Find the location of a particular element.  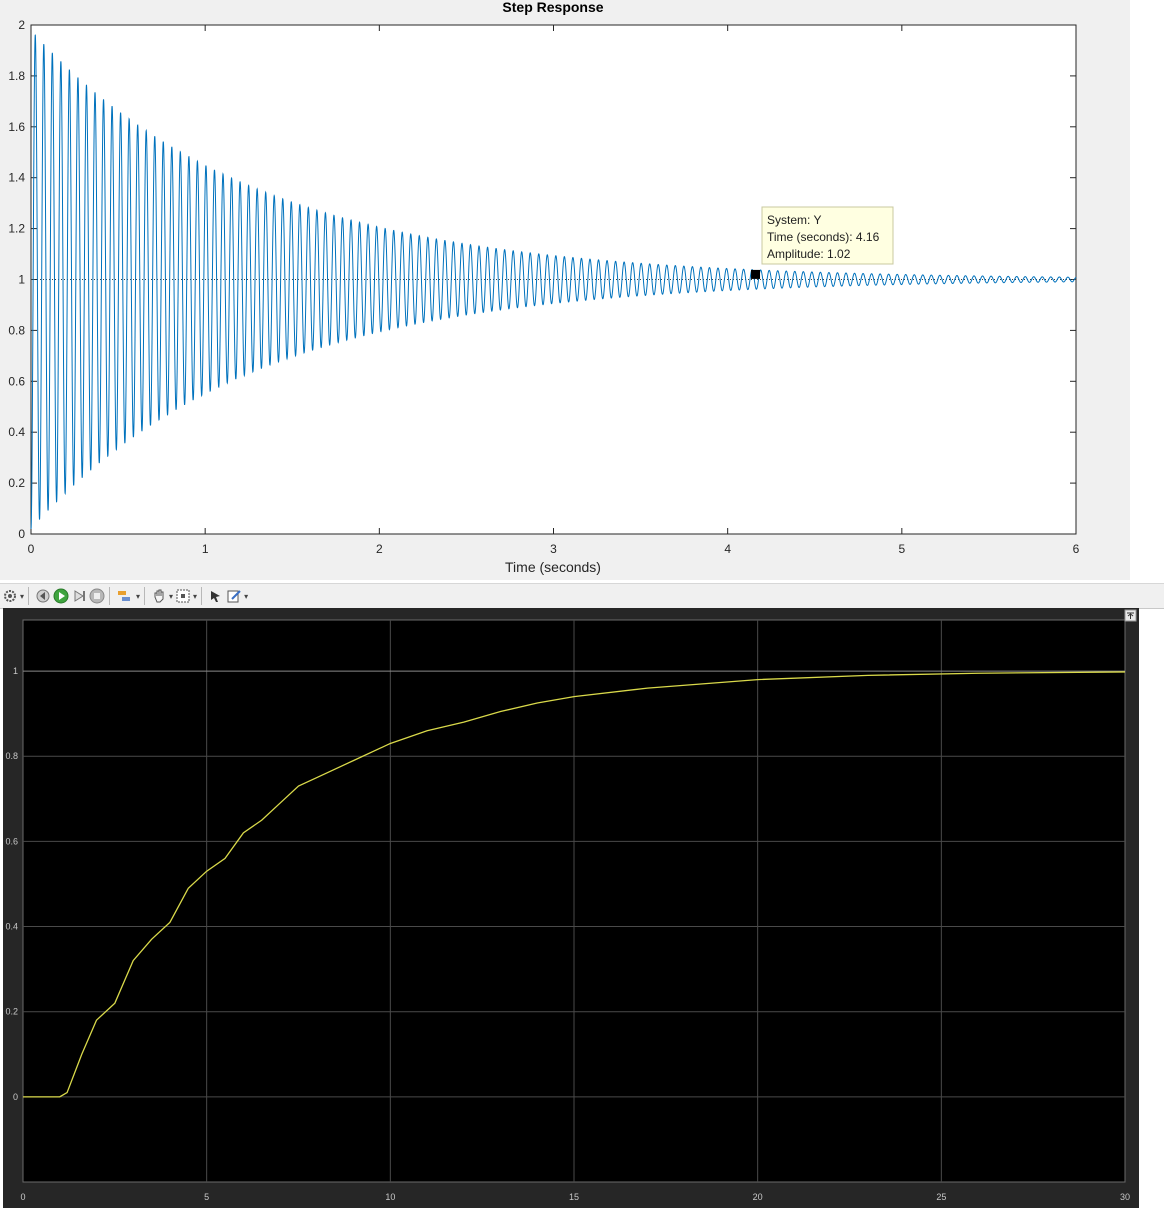

y-tick-label: 1.8 is located at coordinates (16, 76).